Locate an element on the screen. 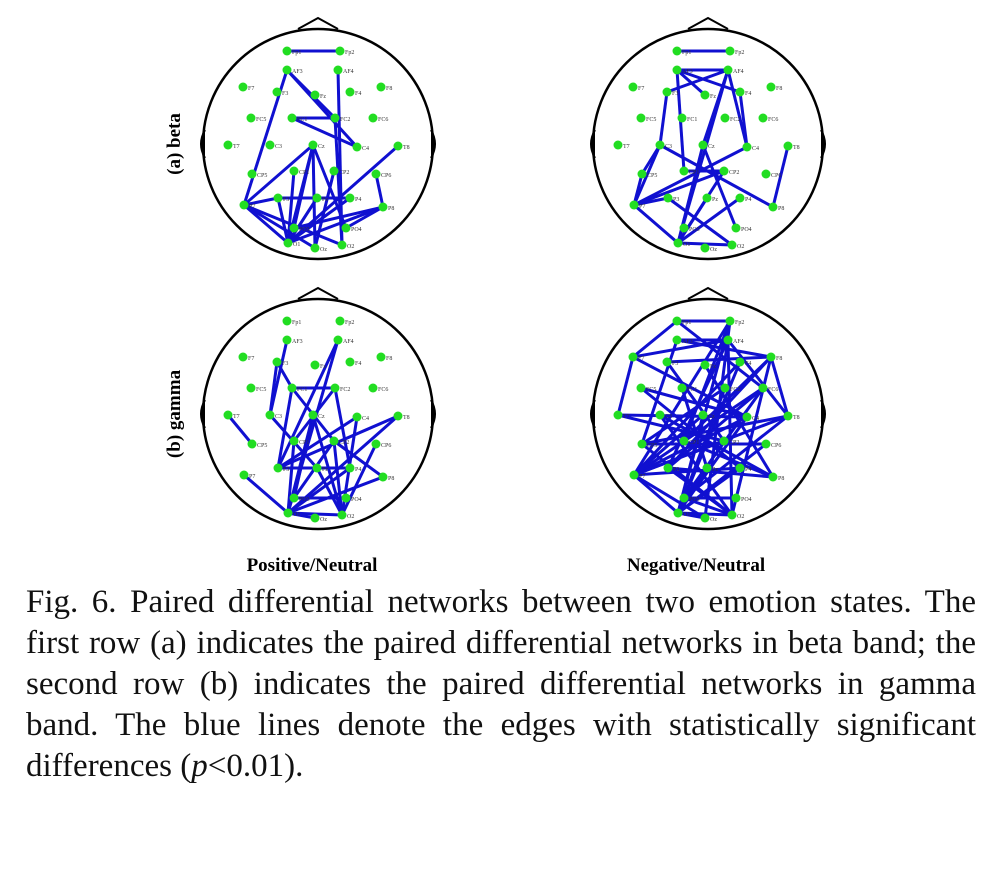 This screenshot has height=880, width=1002. electrode-label: CP5 is located at coordinates (652, 446).